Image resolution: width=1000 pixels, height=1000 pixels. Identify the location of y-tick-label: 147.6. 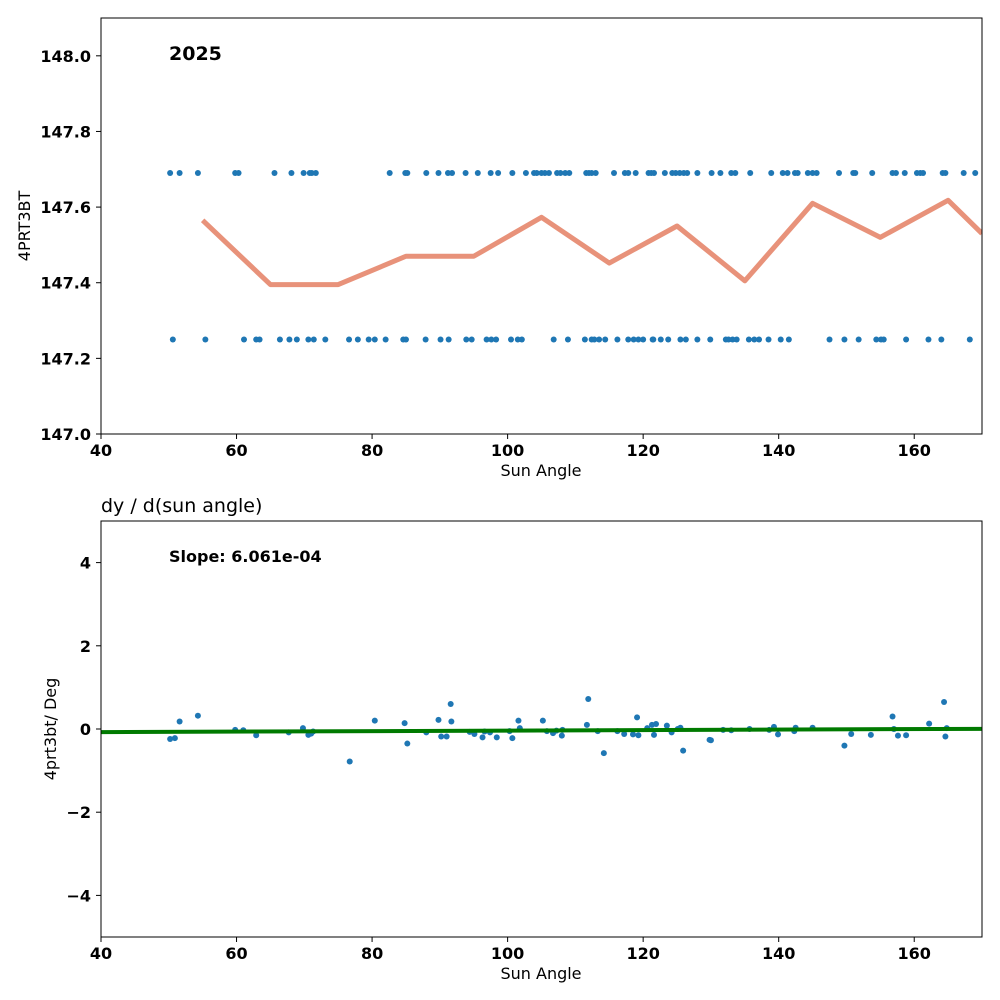
(65, 207).